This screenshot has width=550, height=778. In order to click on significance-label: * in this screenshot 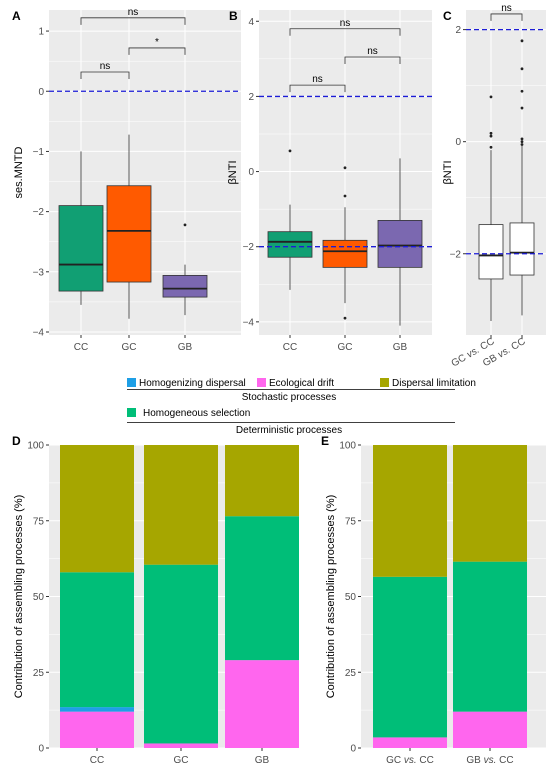, I will do `click(157, 42)`.